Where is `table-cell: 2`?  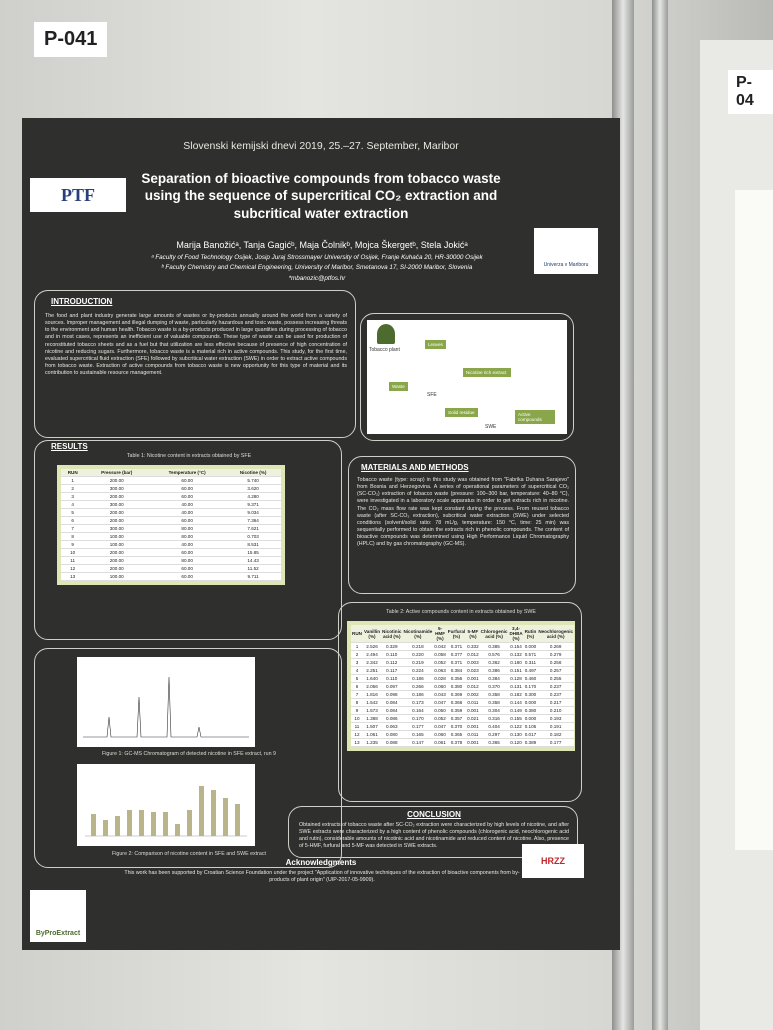 table-cell: 2 is located at coordinates (357, 654).